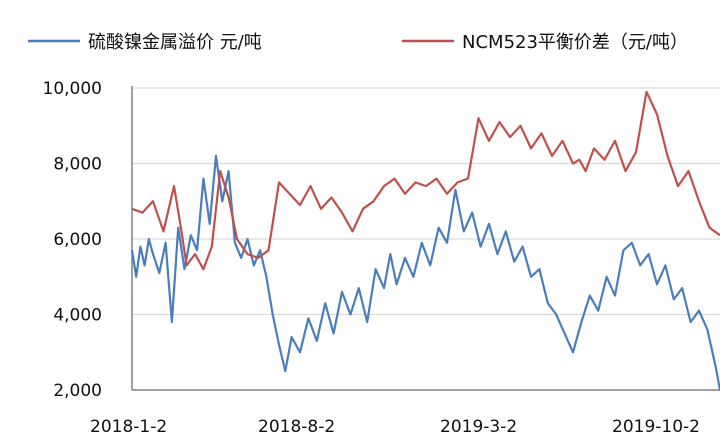 The image size is (720, 435). Describe the element at coordinates (575, 42) in the screenshot. I see `legend-label: NCM523平衡价差（元/吨）` at that location.